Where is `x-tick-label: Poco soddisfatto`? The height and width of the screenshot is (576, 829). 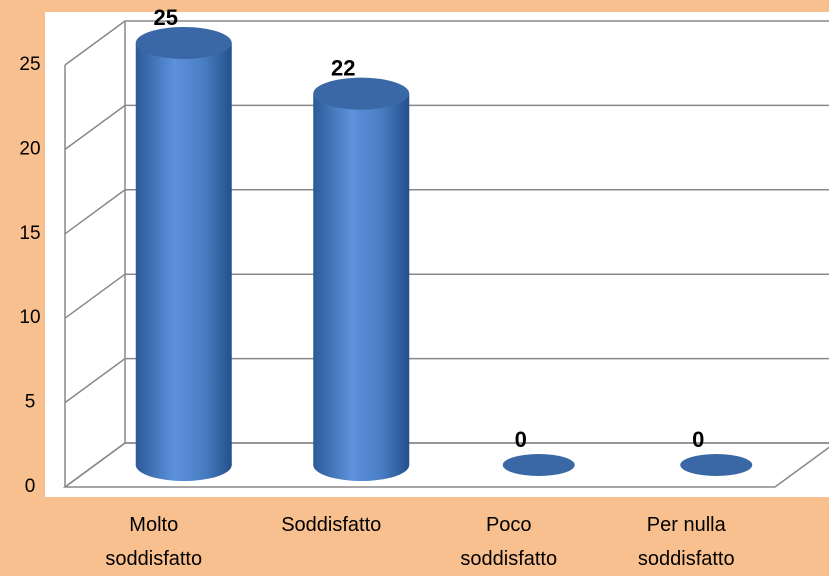 x-tick-label: Poco soddisfatto is located at coordinates (509, 542).